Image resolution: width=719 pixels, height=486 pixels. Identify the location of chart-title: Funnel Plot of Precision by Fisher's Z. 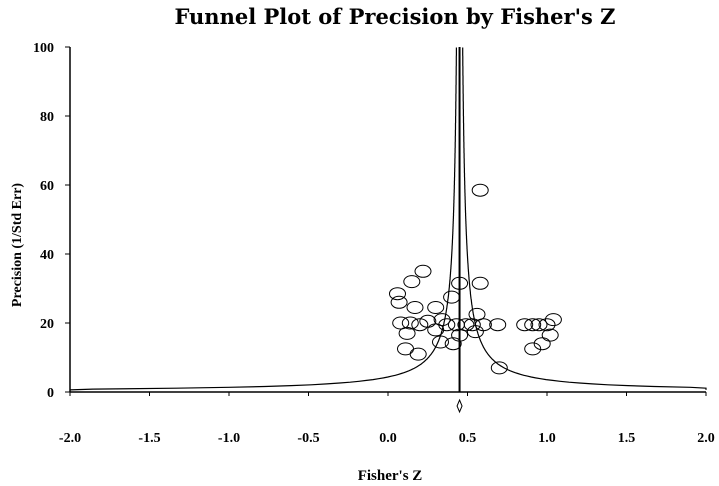
(395, 16).